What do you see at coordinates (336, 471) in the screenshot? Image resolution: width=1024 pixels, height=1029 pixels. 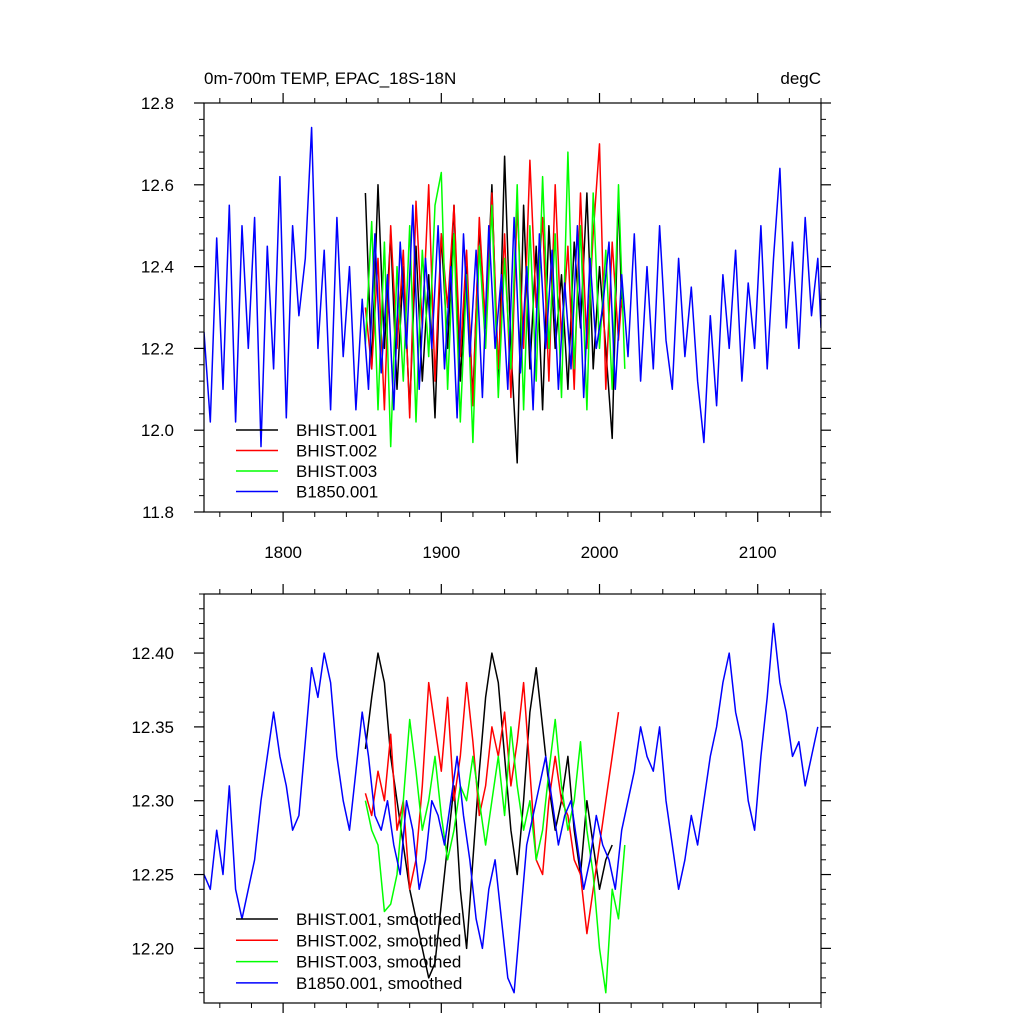 I see `panel1-legend-label-3: BHIST.003` at bounding box center [336, 471].